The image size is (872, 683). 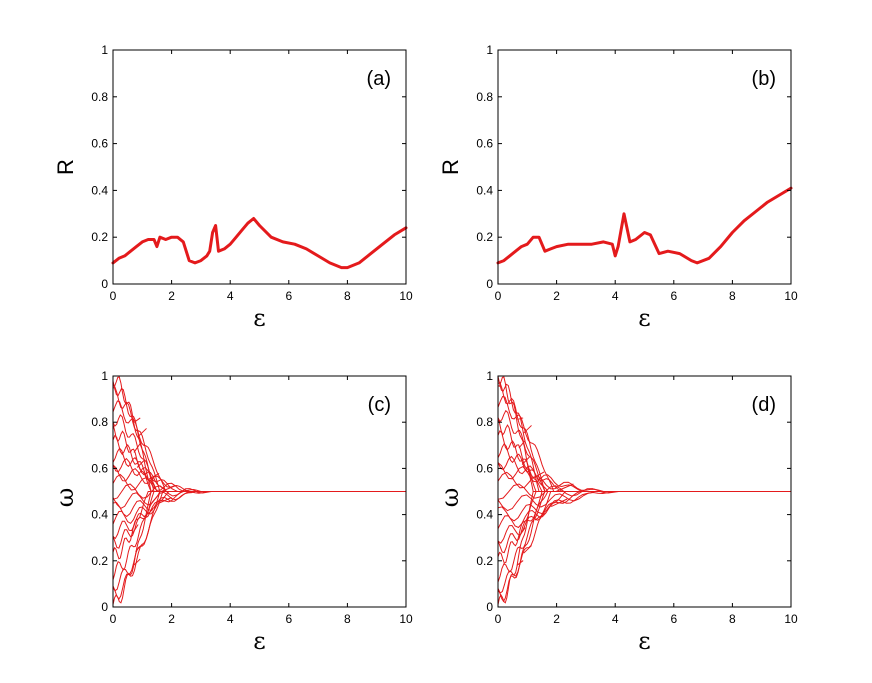 I want to click on panel-label: (c), so click(x=379, y=405).